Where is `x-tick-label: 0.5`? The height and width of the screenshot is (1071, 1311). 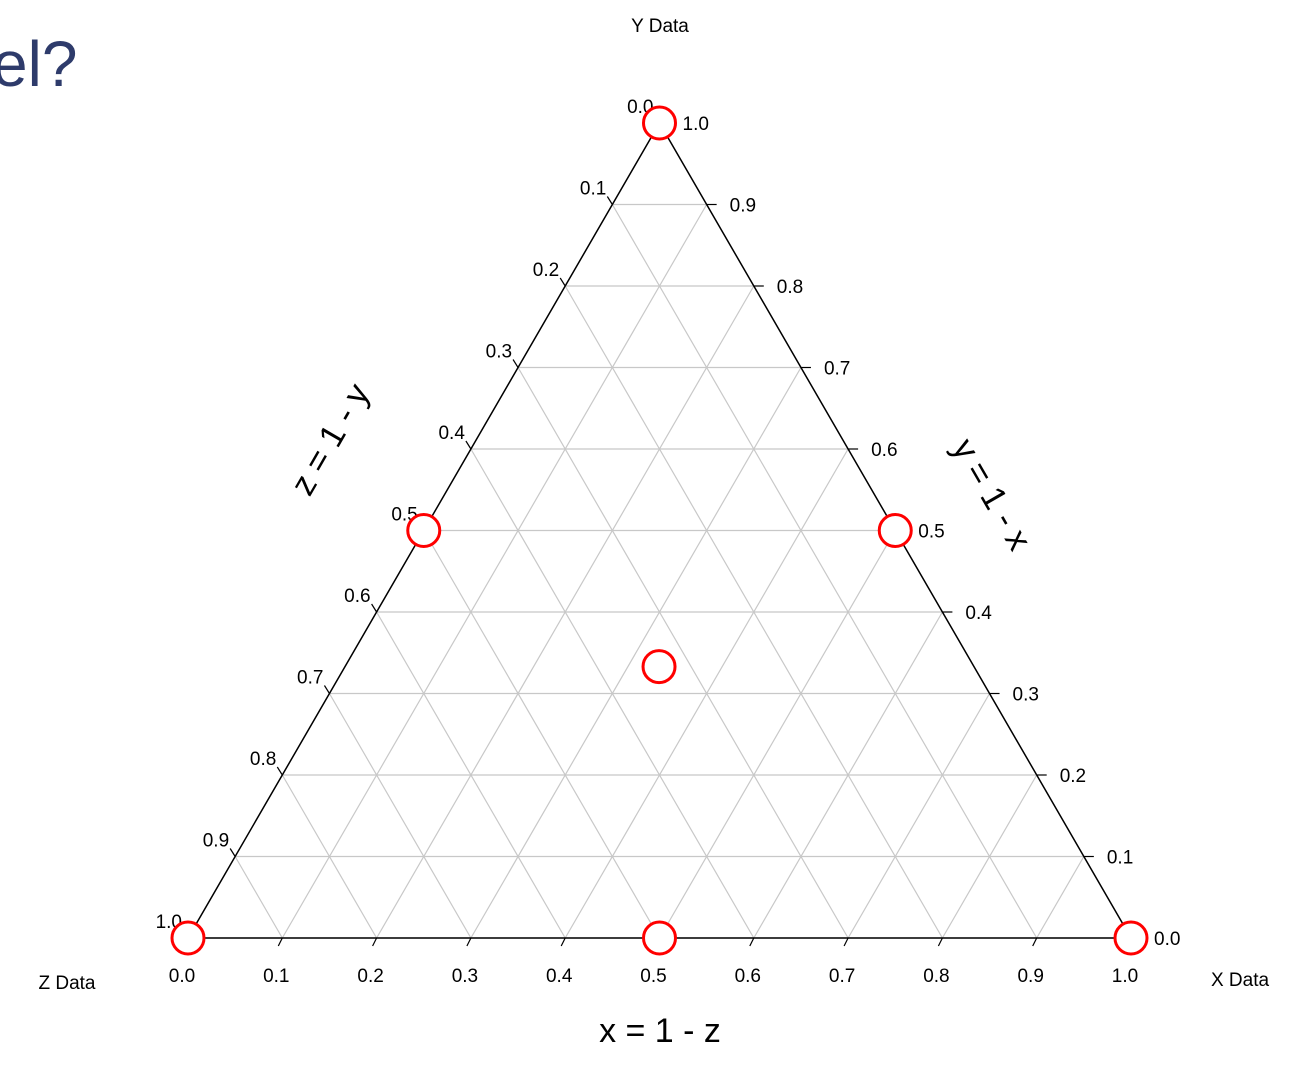
x-tick-label: 0.5 is located at coordinates (653, 976).